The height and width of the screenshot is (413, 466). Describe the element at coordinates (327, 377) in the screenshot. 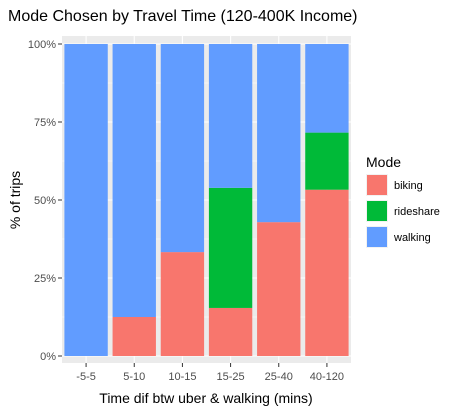

I see `x-tick-label: 40-120` at that location.